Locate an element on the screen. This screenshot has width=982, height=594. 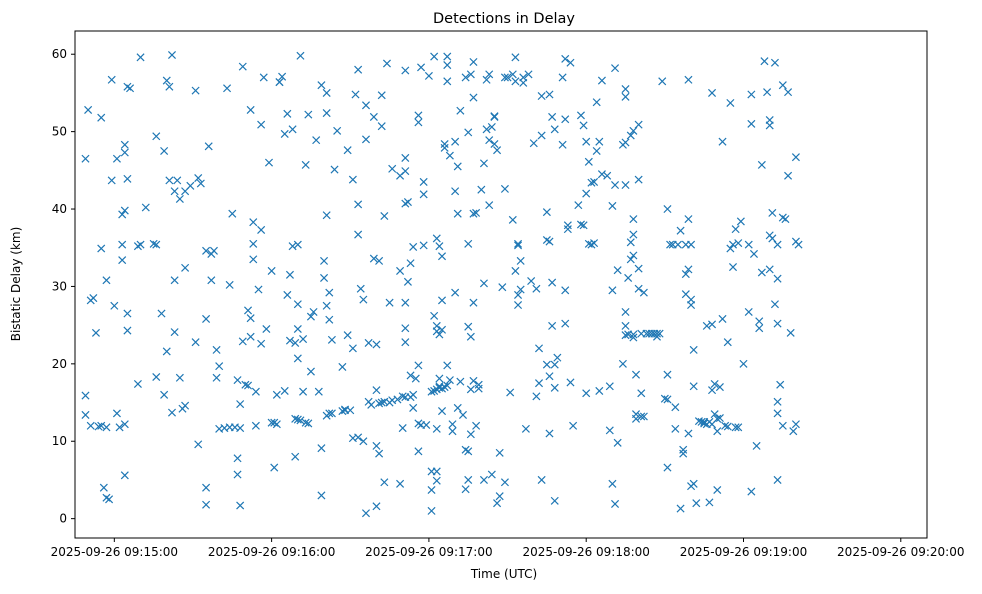
y-tick-label: 50 is located at coordinates (59, 132).